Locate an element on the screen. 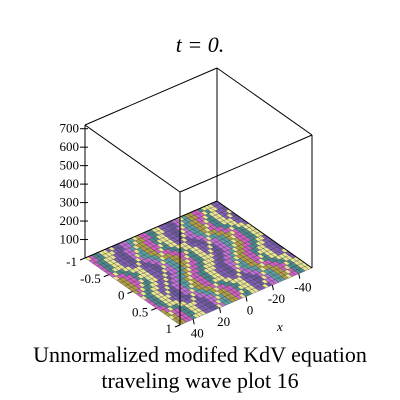  caption-line-2: traveling wave plot 16 is located at coordinates (200, 380).